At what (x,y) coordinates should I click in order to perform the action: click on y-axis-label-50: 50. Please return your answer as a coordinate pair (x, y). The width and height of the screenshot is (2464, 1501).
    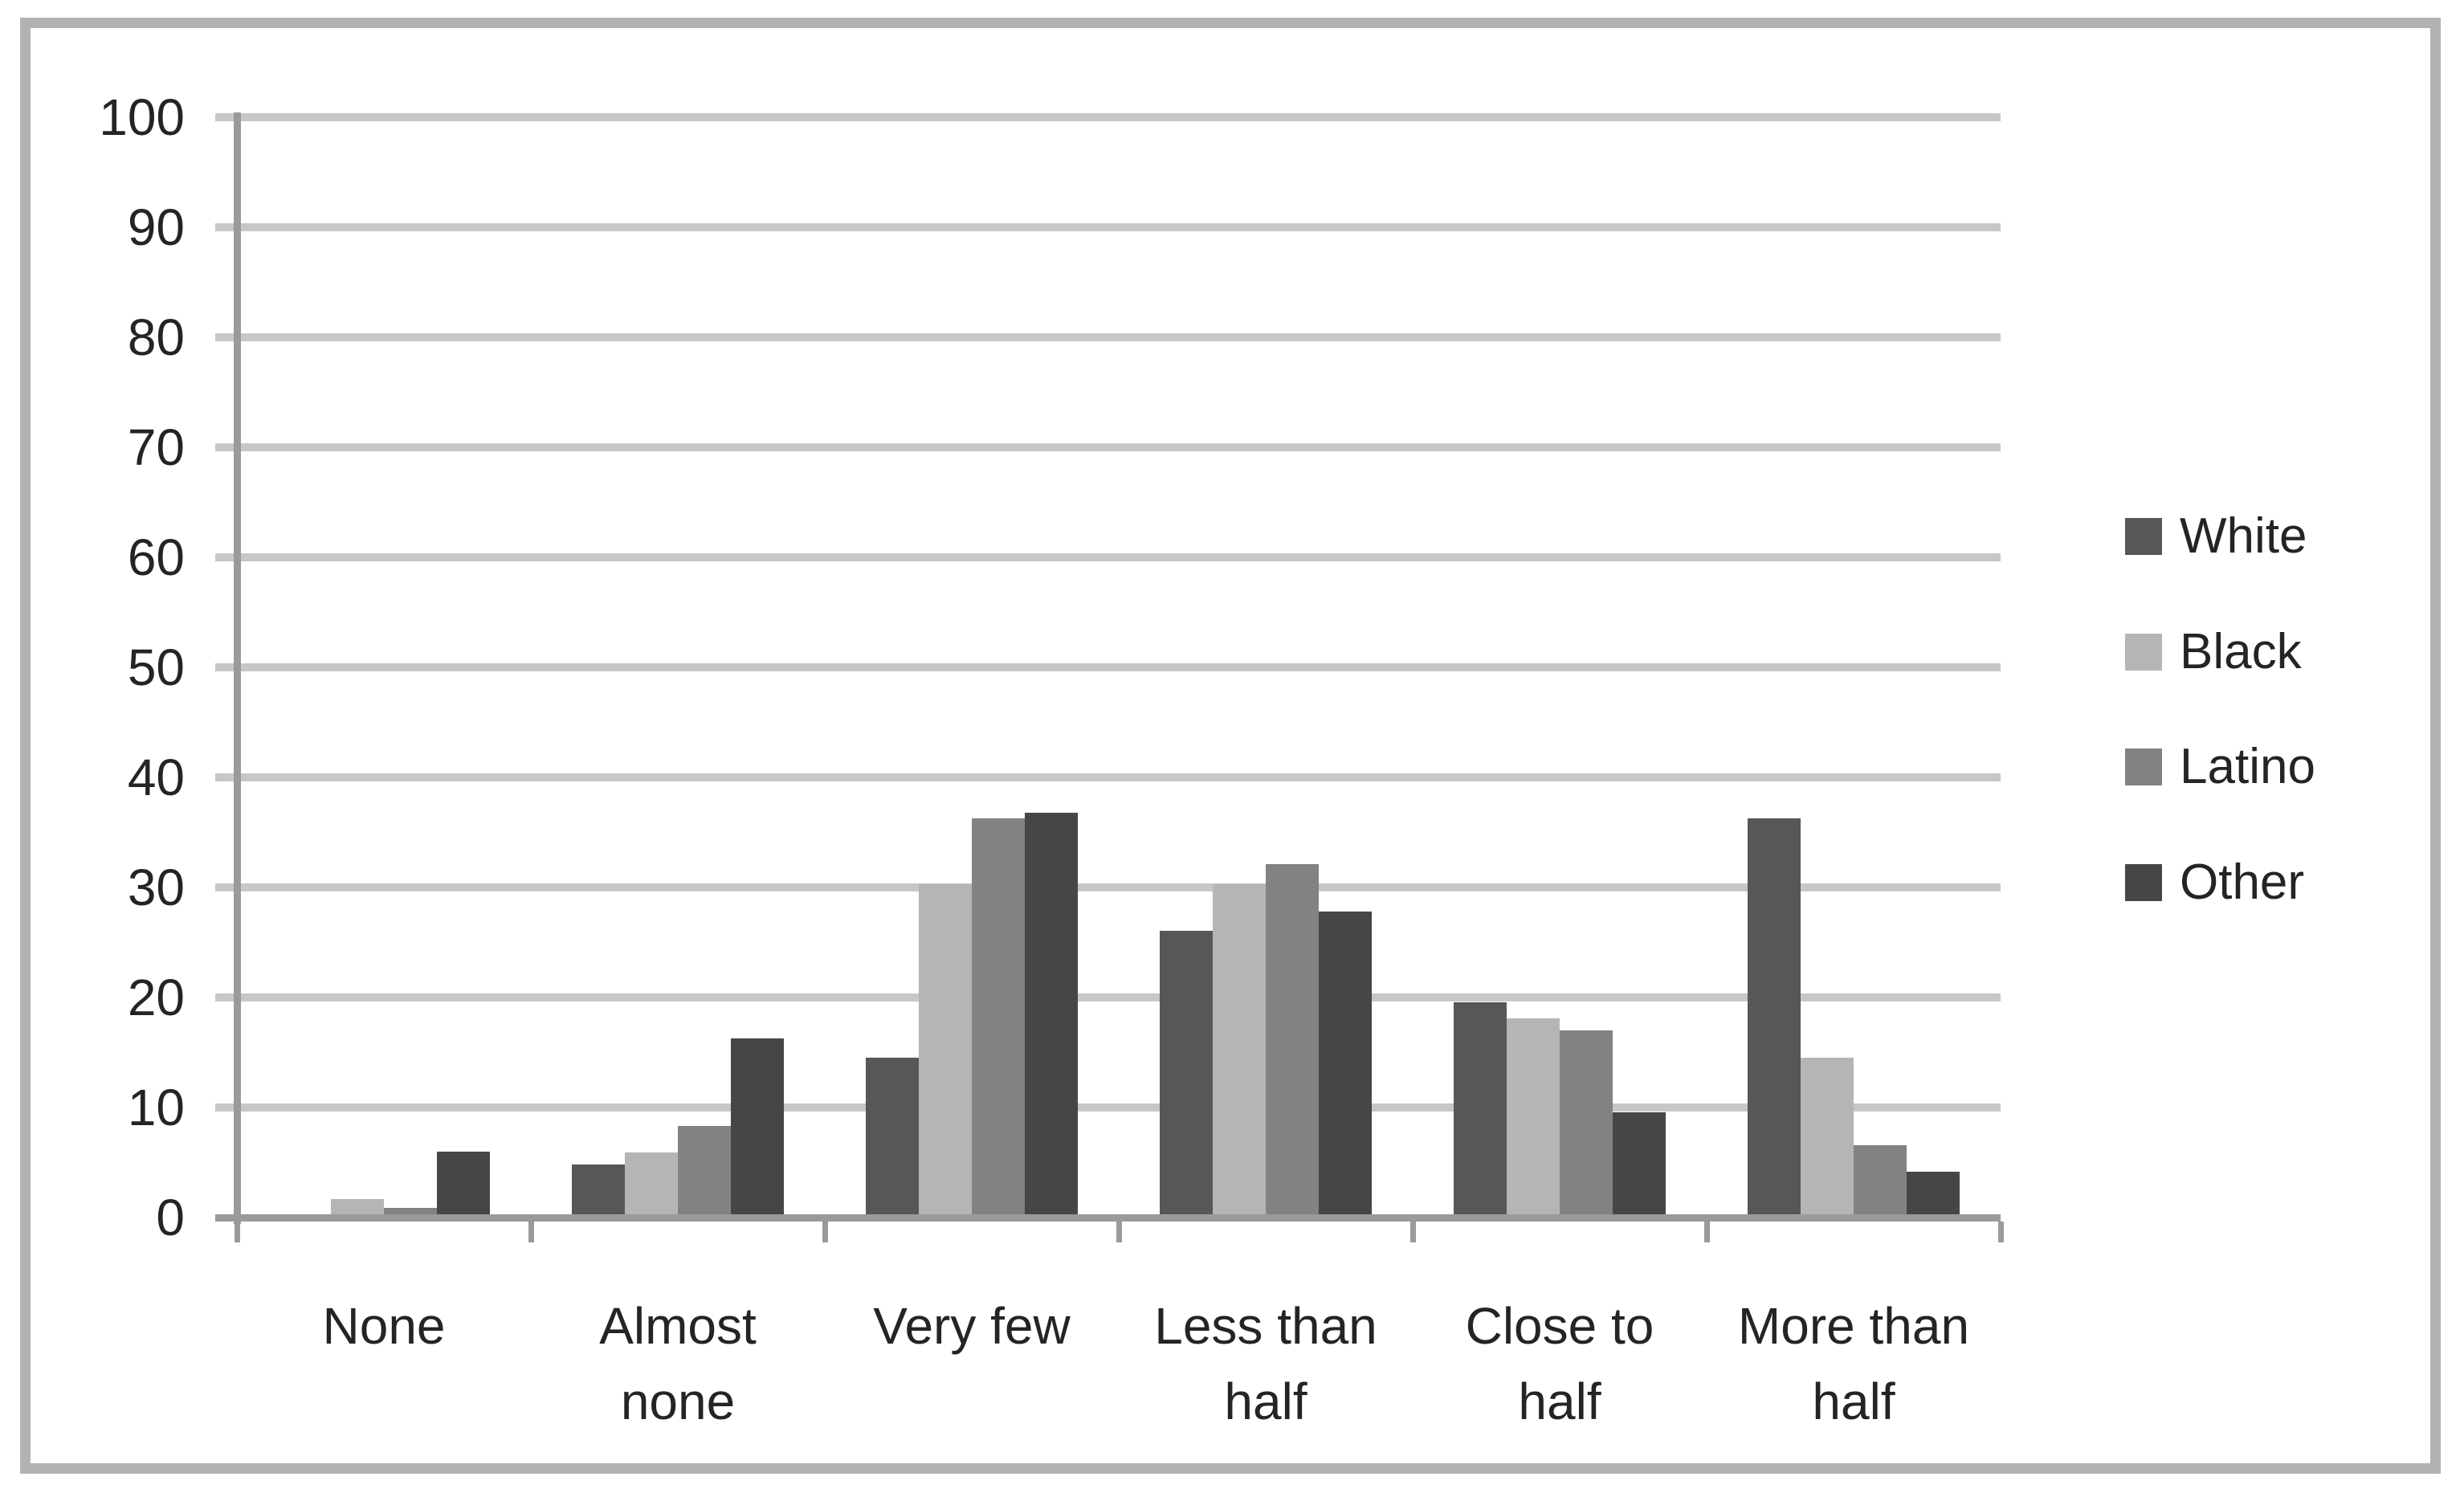
    Looking at the image, I should click on (156, 667).